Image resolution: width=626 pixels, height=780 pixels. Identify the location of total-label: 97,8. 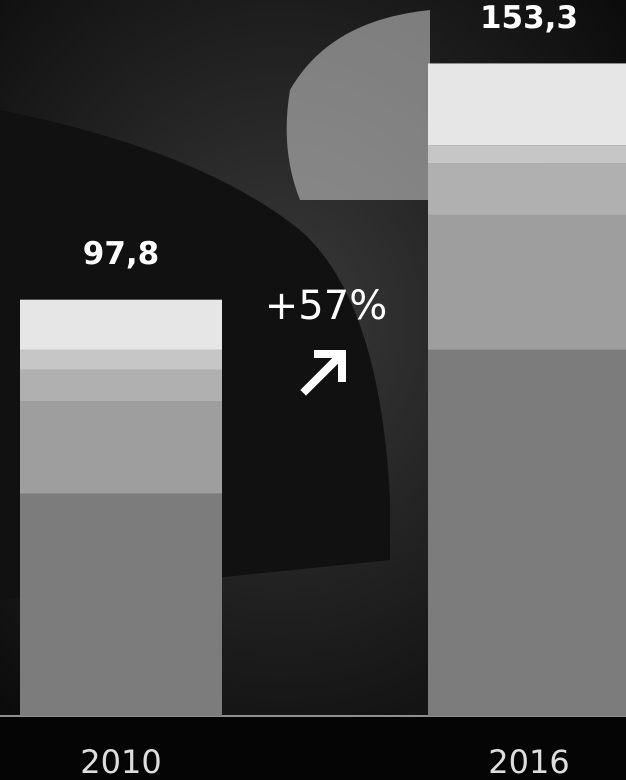
(121, 254).